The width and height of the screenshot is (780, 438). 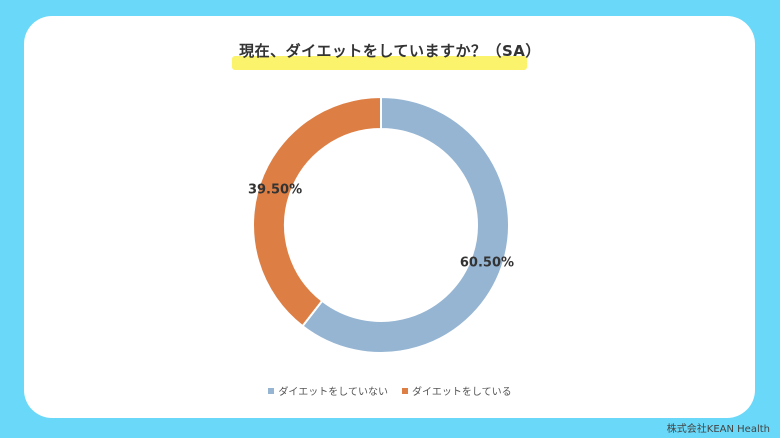 I want to click on legend-swatch-not-dieting, so click(x=271, y=390).